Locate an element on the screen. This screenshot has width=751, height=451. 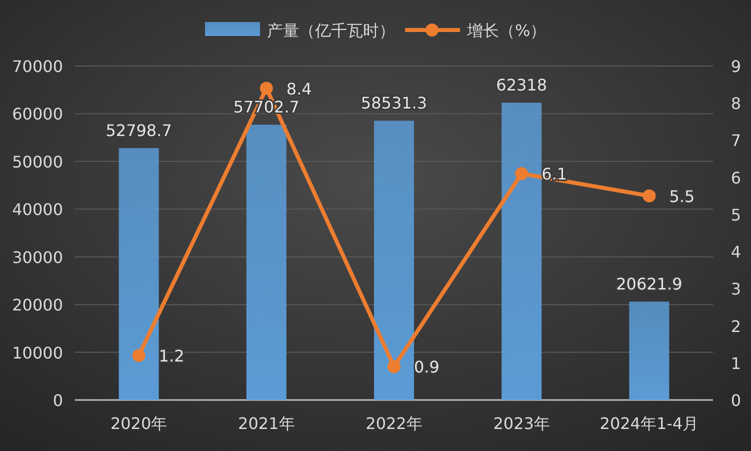
data-label: 52798.7 is located at coordinates (139, 130).